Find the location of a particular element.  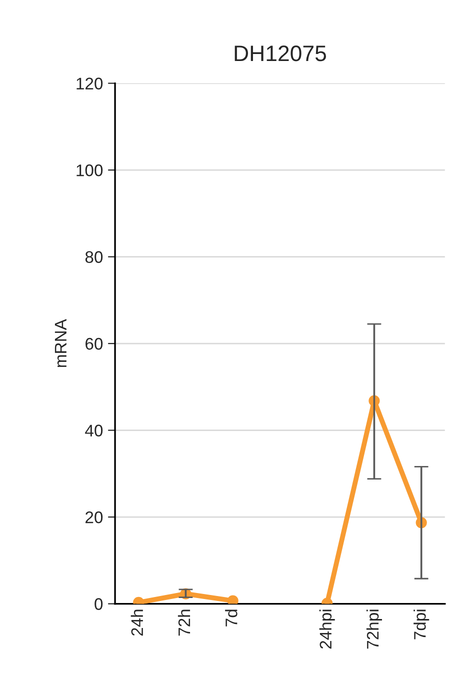

y-tick-label: 20 is located at coordinates (94, 517).